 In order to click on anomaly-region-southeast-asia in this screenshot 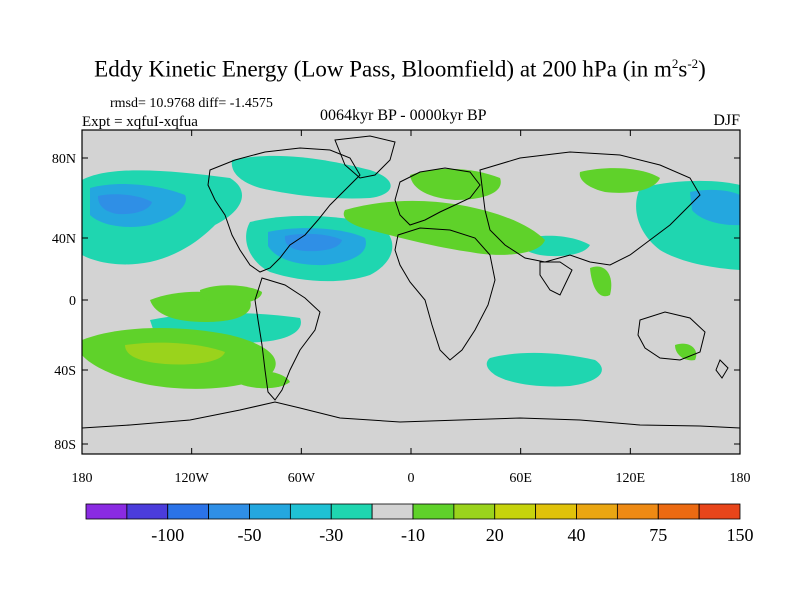, I will do `click(601, 281)`.